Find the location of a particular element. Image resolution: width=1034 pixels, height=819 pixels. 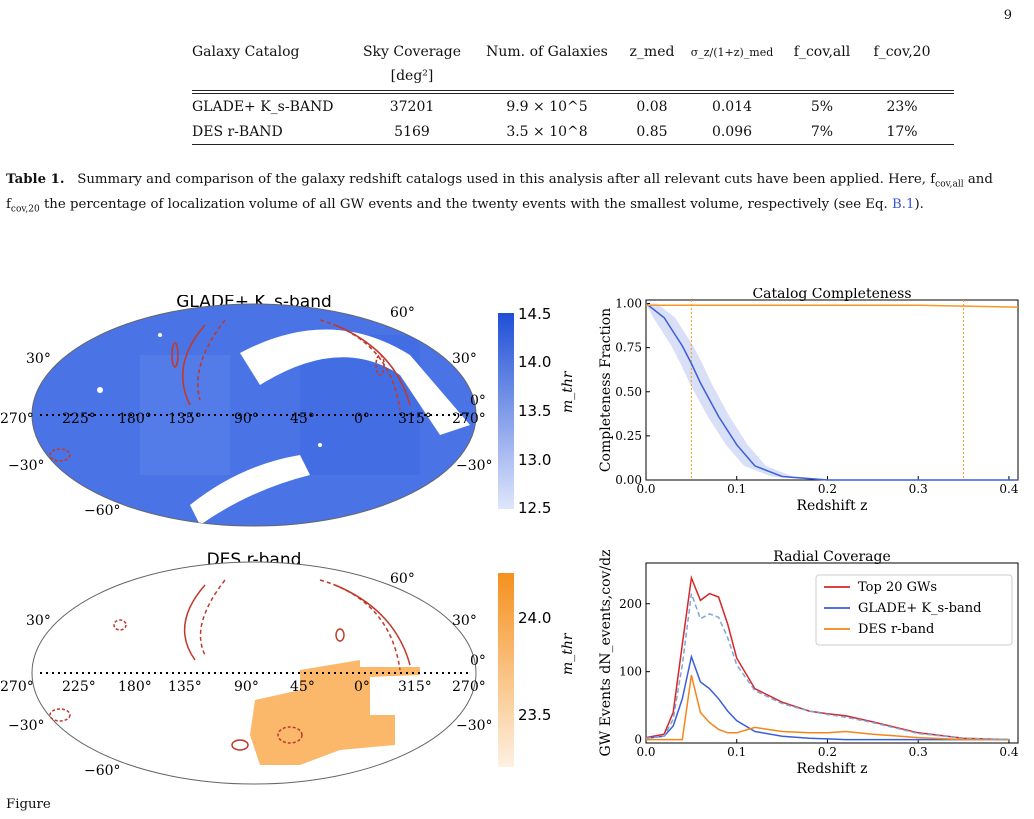

y-tick-label: 1.00 is located at coordinates (628, 304).